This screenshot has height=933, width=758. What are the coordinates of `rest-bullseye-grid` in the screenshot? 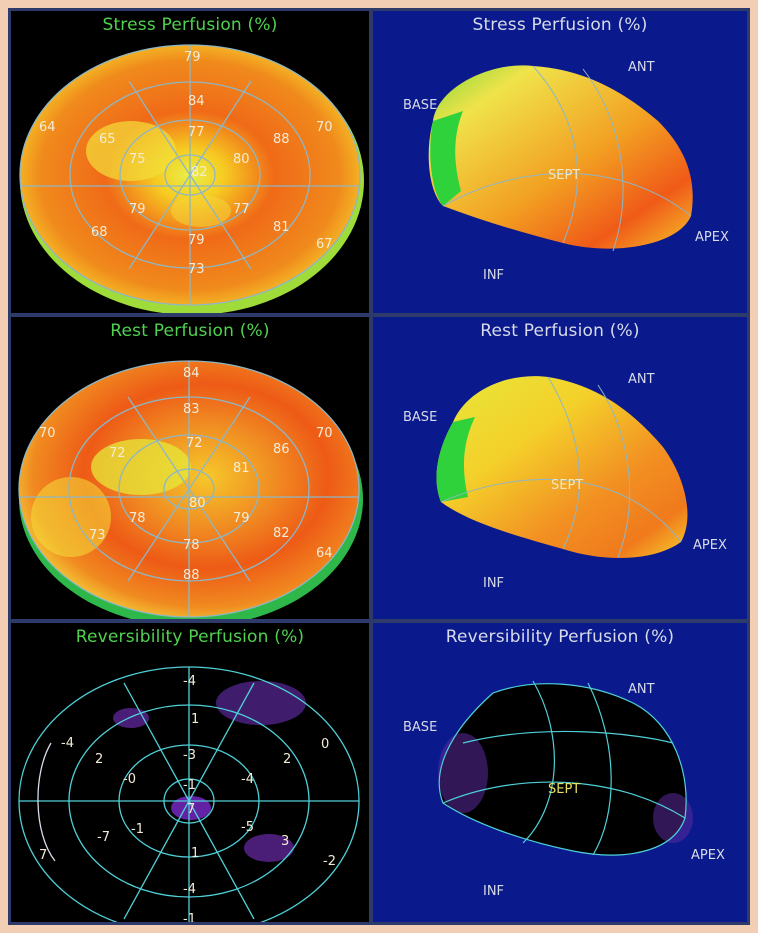 It's located at (189, 489).